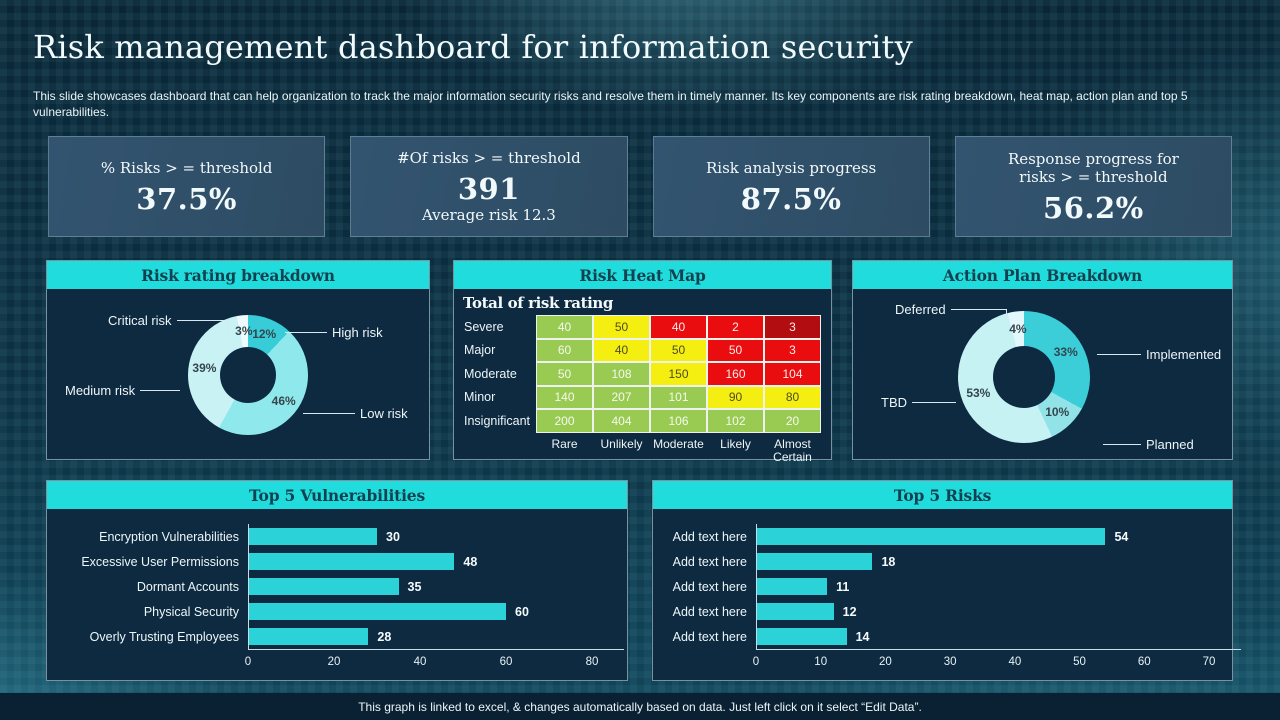 The width and height of the screenshot is (1280, 720). What do you see at coordinates (1024, 377) in the screenshot?
I see `donut-ring: 33% 10% 53% 4%` at bounding box center [1024, 377].